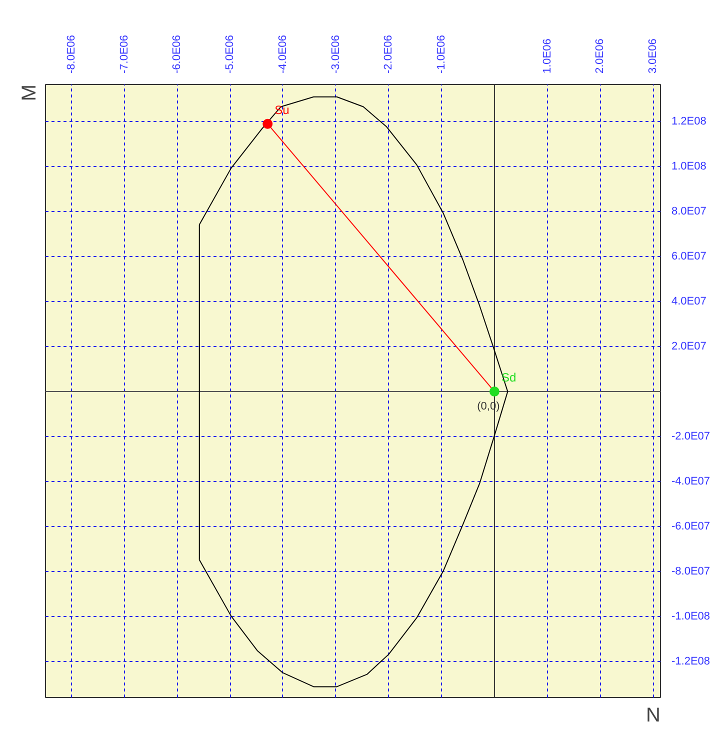 This screenshot has height=731, width=719. I want to click on y-tick-label: 2.0E07, so click(689, 346).